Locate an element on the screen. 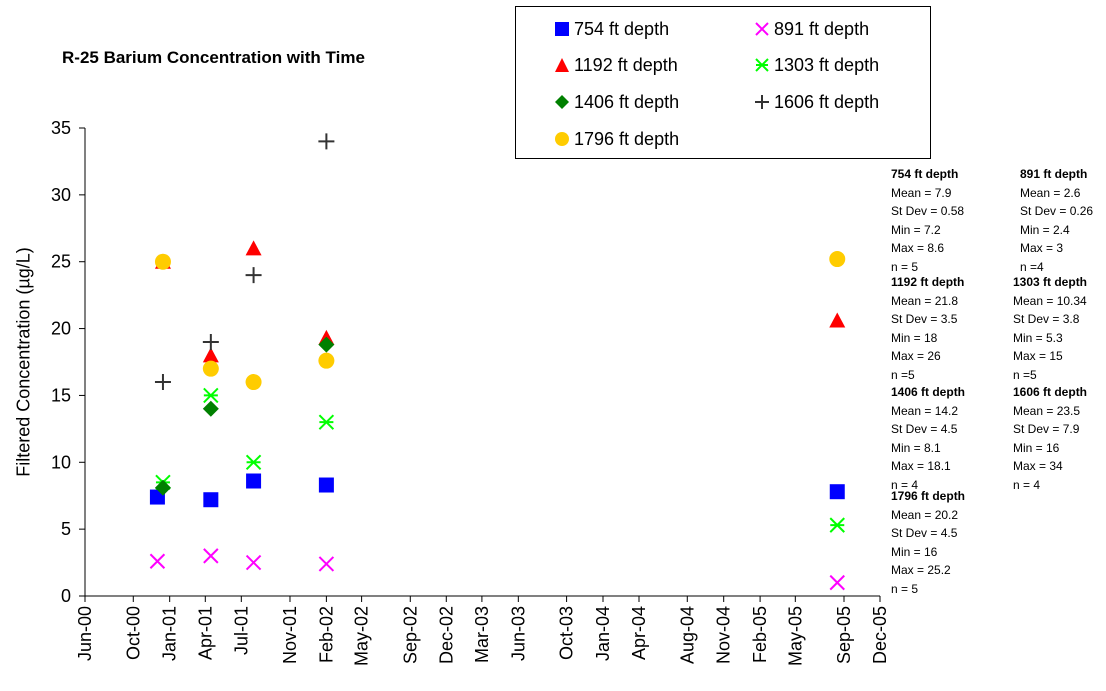 This screenshot has height=691, width=1106. stats-stdev: St Dev = 7.9 is located at coordinates (1046, 429).